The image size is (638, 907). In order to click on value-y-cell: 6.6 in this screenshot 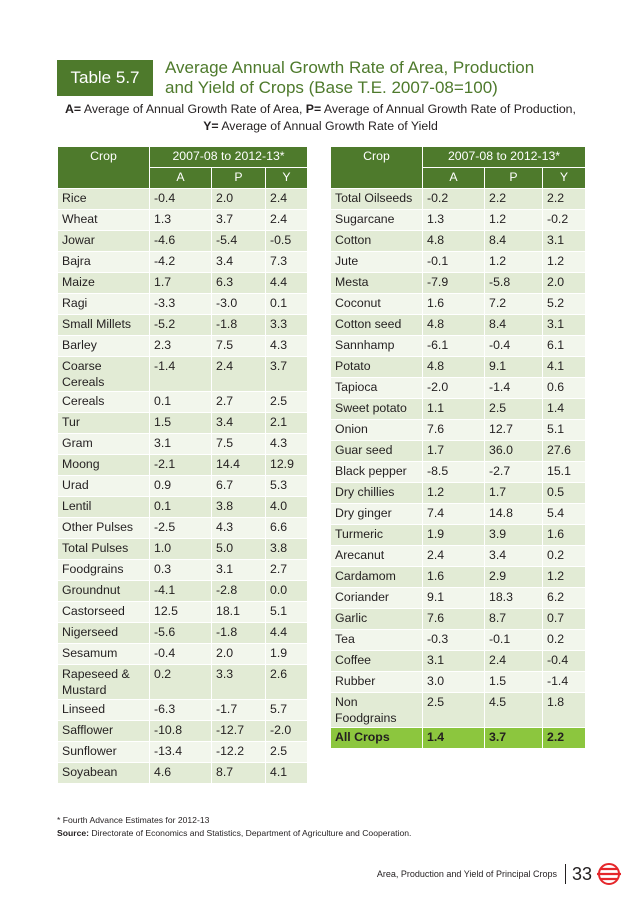, I will do `click(286, 528)`.